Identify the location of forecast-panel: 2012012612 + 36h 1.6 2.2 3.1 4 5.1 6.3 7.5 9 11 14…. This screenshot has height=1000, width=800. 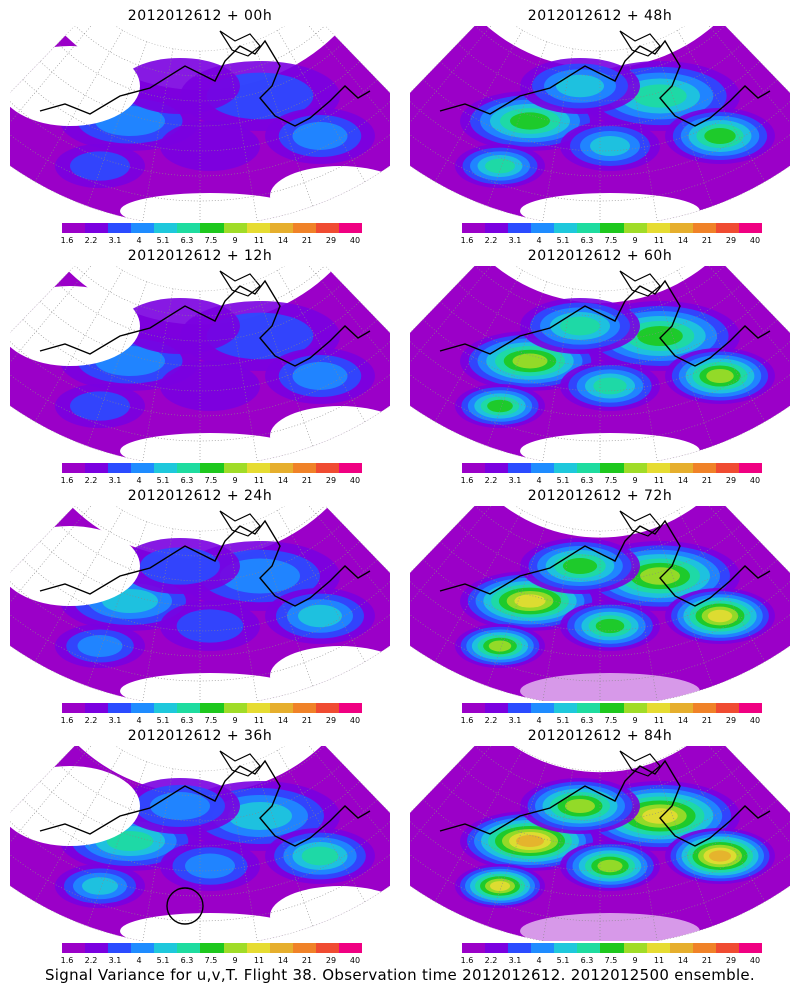
(200, 842).